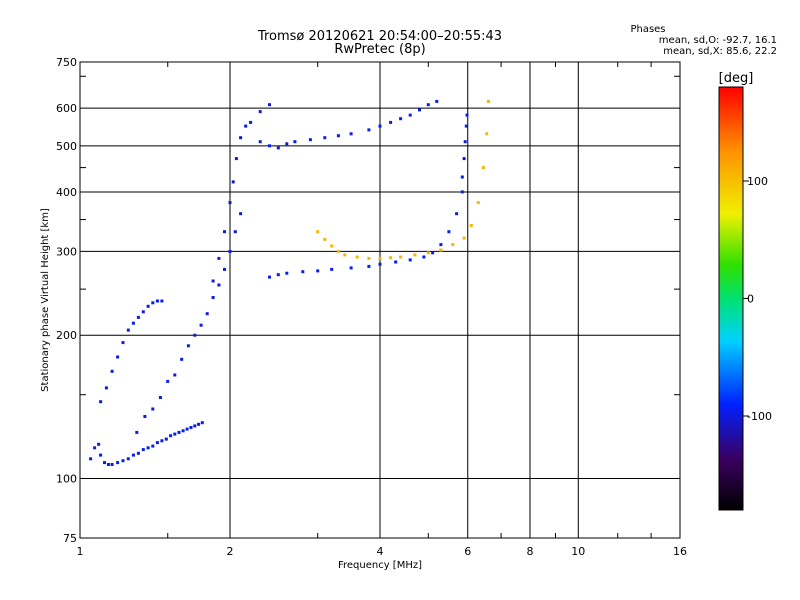 Image resolution: width=800 pixels, height=600 pixels. What do you see at coordinates (757, 181) in the screenshot?
I see `colorbar-tick-label: 100` at bounding box center [757, 181].